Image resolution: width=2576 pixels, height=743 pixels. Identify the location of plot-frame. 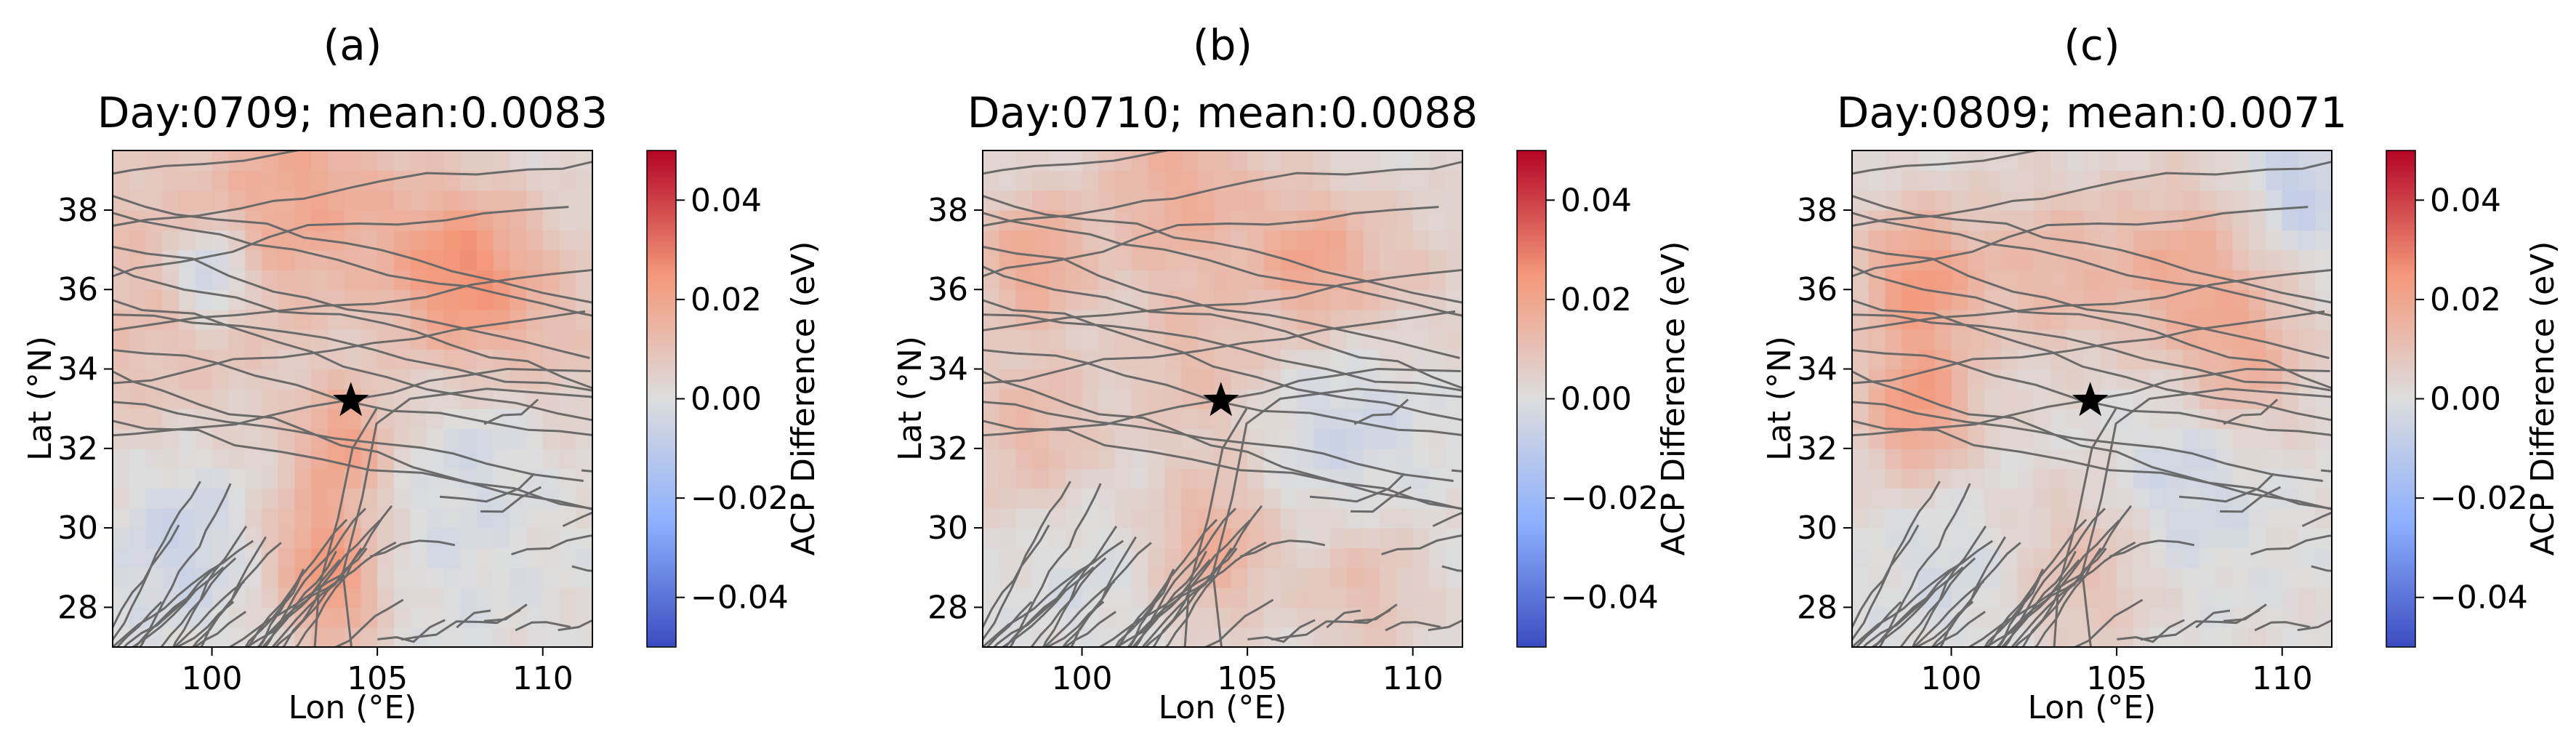
(352, 399).